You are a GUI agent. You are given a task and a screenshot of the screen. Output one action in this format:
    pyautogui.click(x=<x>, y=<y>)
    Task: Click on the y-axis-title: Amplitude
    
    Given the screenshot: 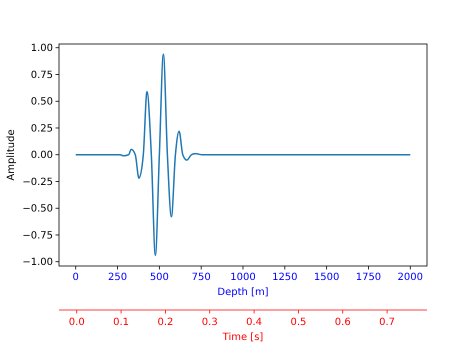 What is the action you would take?
    pyautogui.click(x=11, y=155)
    